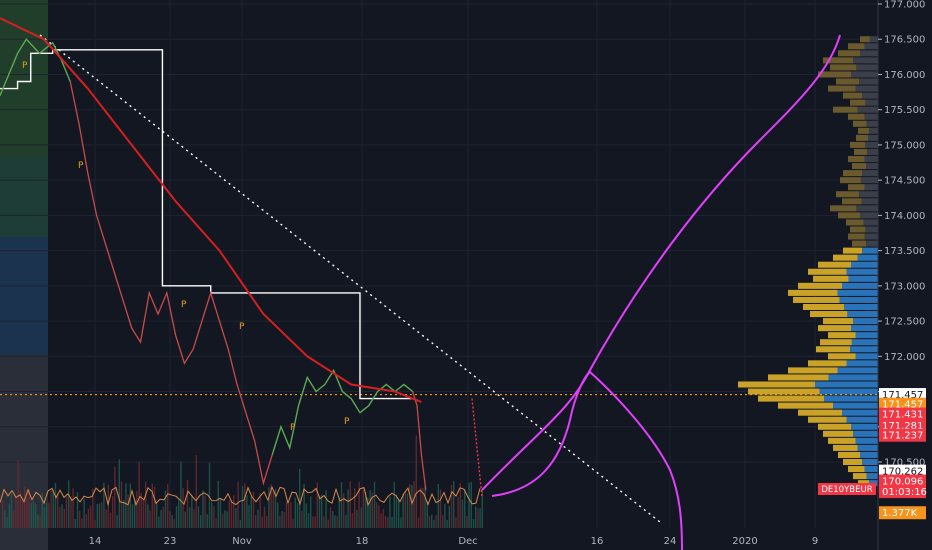 The image size is (932, 550). What do you see at coordinates (815, 541) in the screenshot?
I see `x-tick-label: 9` at bounding box center [815, 541].